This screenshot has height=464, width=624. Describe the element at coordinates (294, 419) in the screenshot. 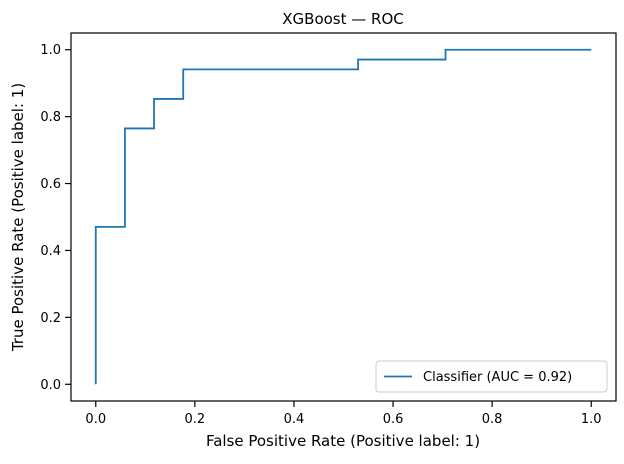

I see `x-tick-label: 0.4` at that location.